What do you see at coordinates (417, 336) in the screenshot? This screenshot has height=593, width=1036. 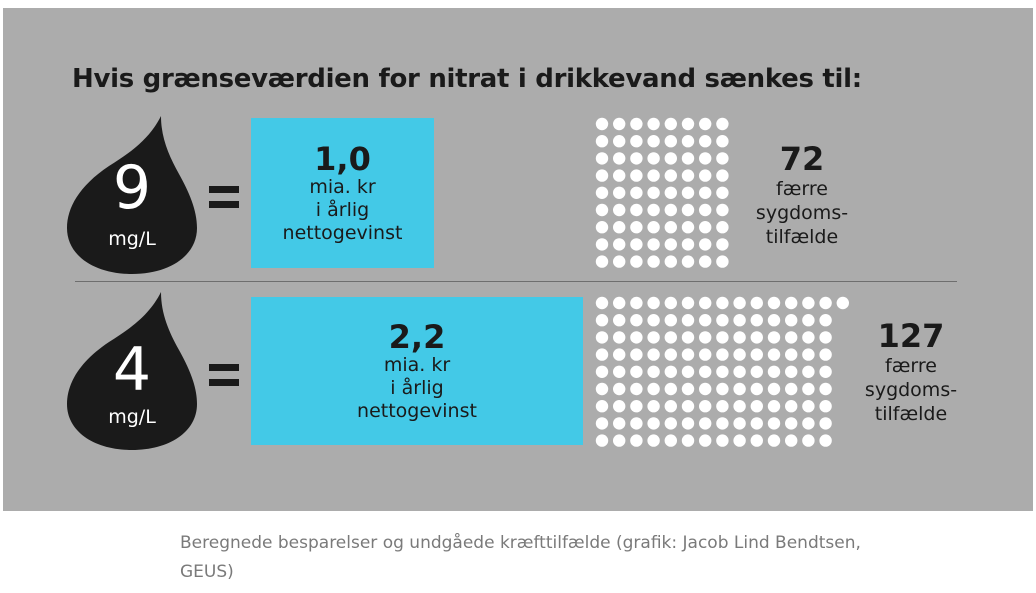 I see `gain-value: 2,2` at bounding box center [417, 336].